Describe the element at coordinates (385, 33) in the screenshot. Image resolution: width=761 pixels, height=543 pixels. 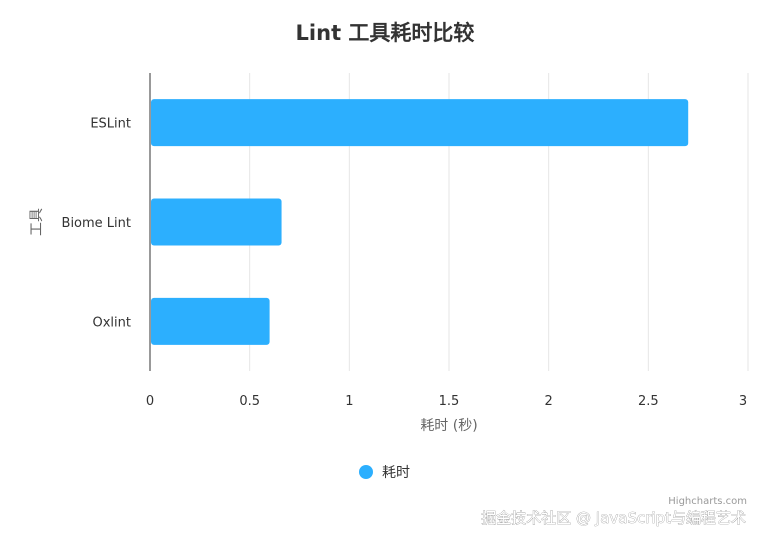
I see `chart-title: Lint 工具耗时比较` at that location.